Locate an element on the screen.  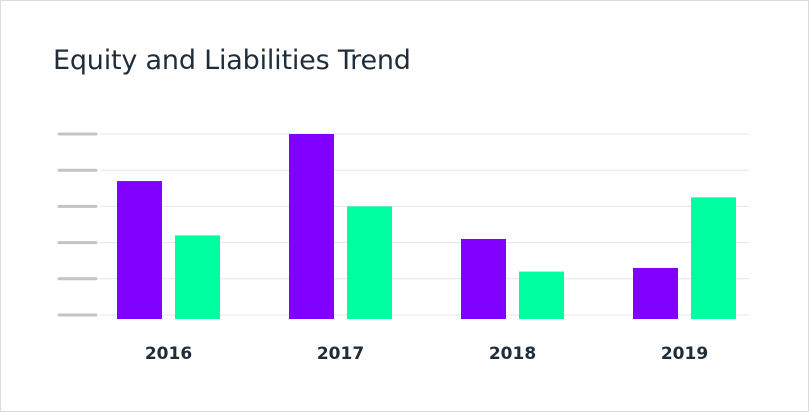
x-tick-label: 2016 is located at coordinates (168, 354).